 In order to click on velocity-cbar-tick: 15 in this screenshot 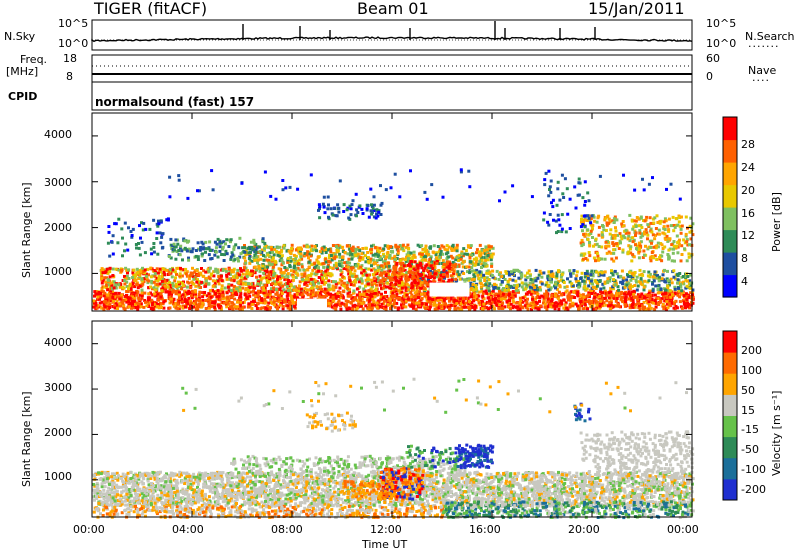, I will do `click(748, 410)`.